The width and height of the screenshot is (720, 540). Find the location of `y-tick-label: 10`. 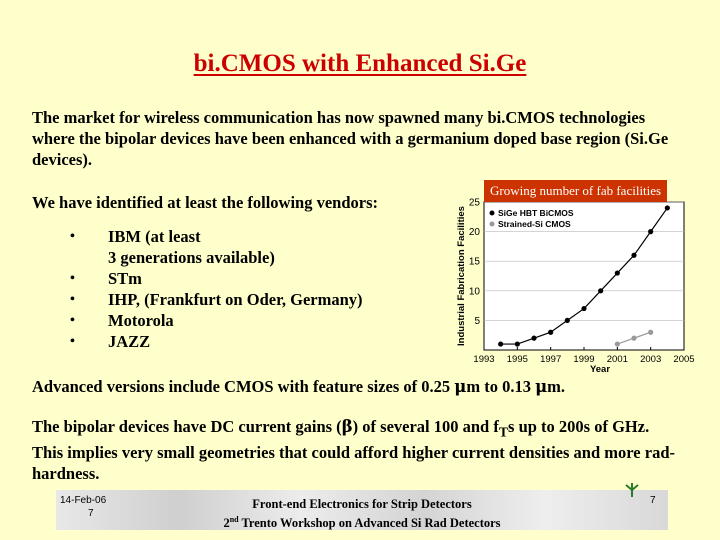

y-tick-label: 10 is located at coordinates (475, 291).